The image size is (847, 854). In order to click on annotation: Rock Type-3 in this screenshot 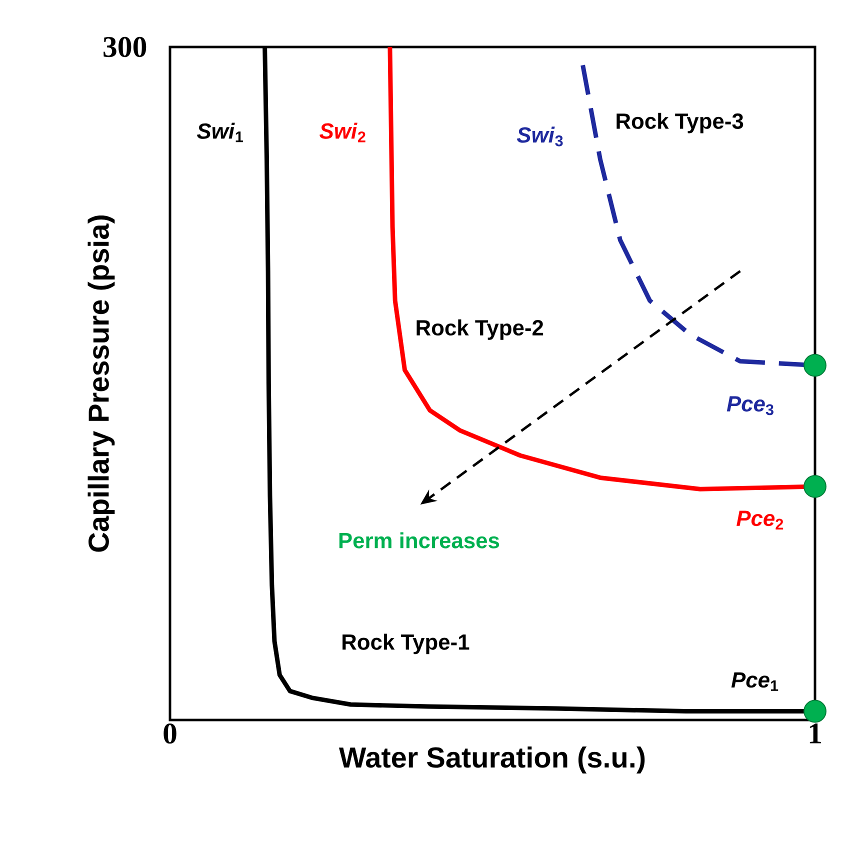, I will do `click(680, 123)`.